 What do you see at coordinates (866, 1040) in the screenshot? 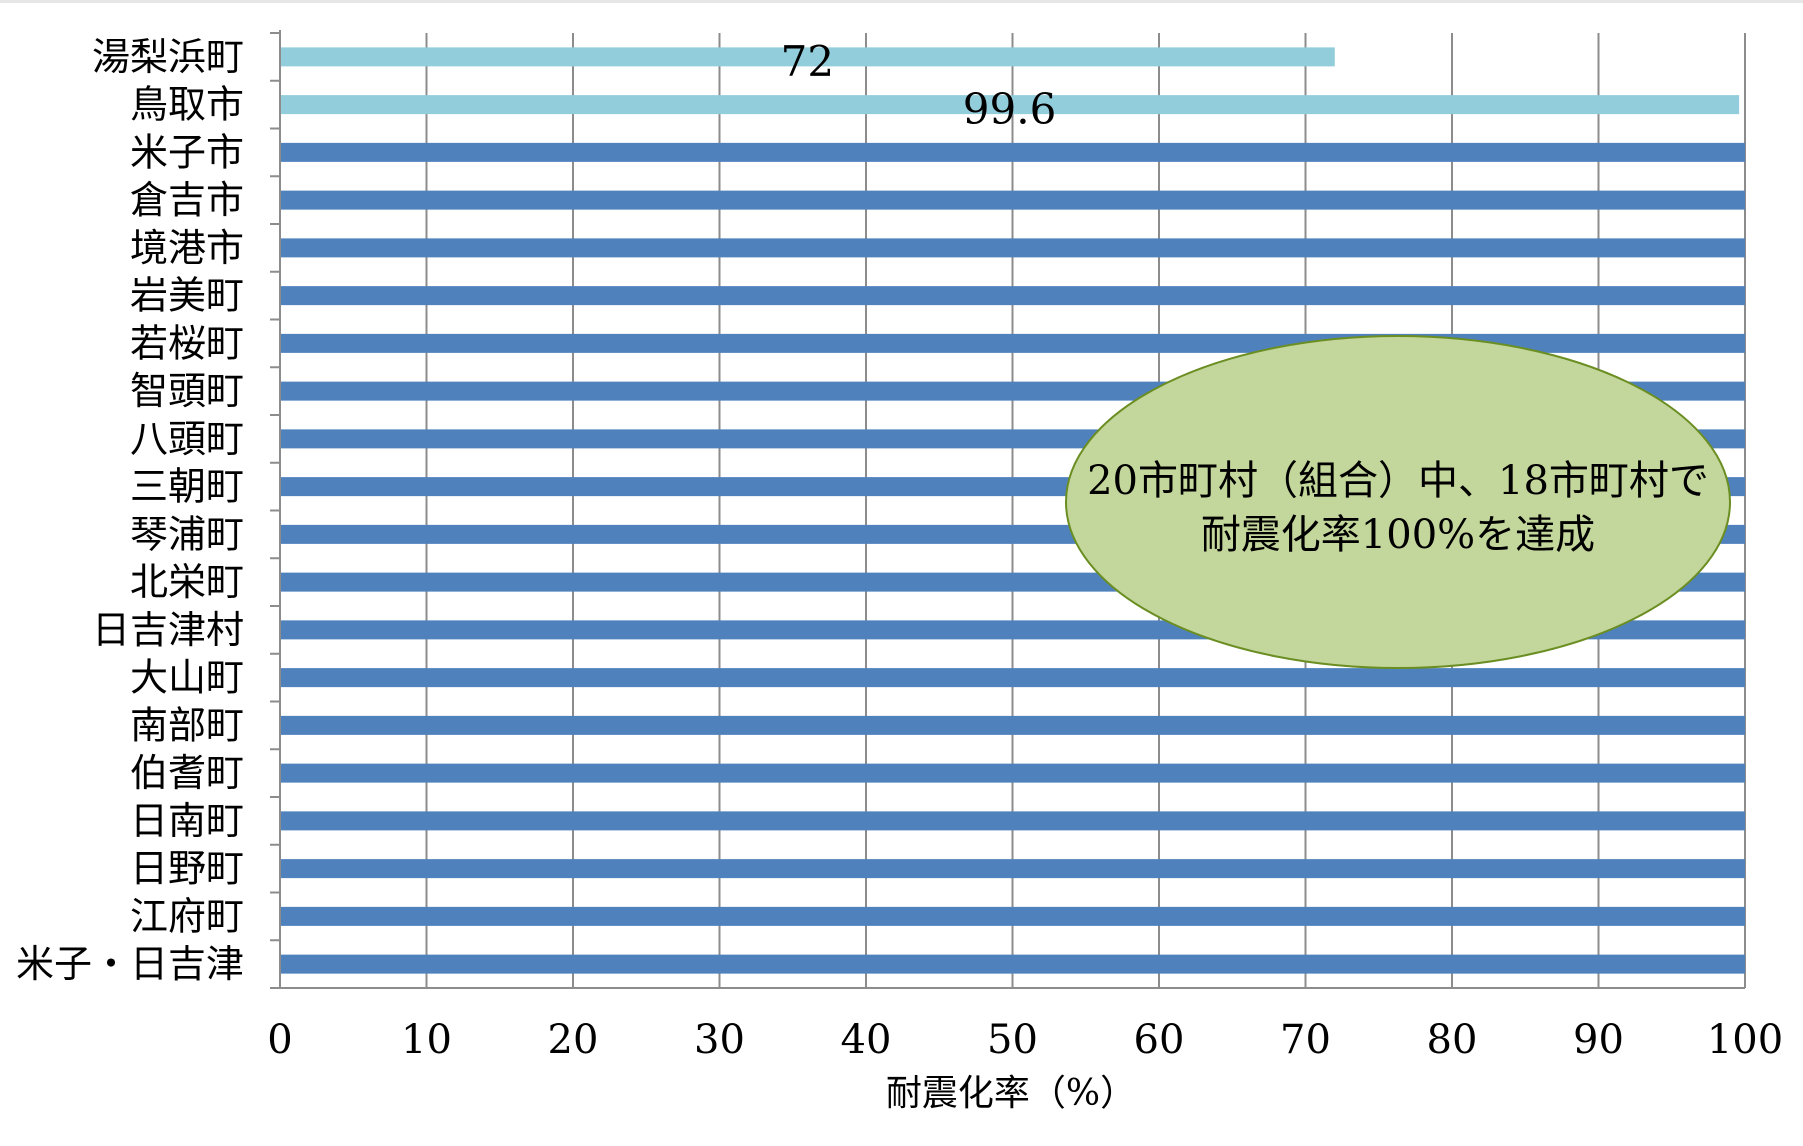
I see `x-tick-label: 40` at bounding box center [866, 1040].